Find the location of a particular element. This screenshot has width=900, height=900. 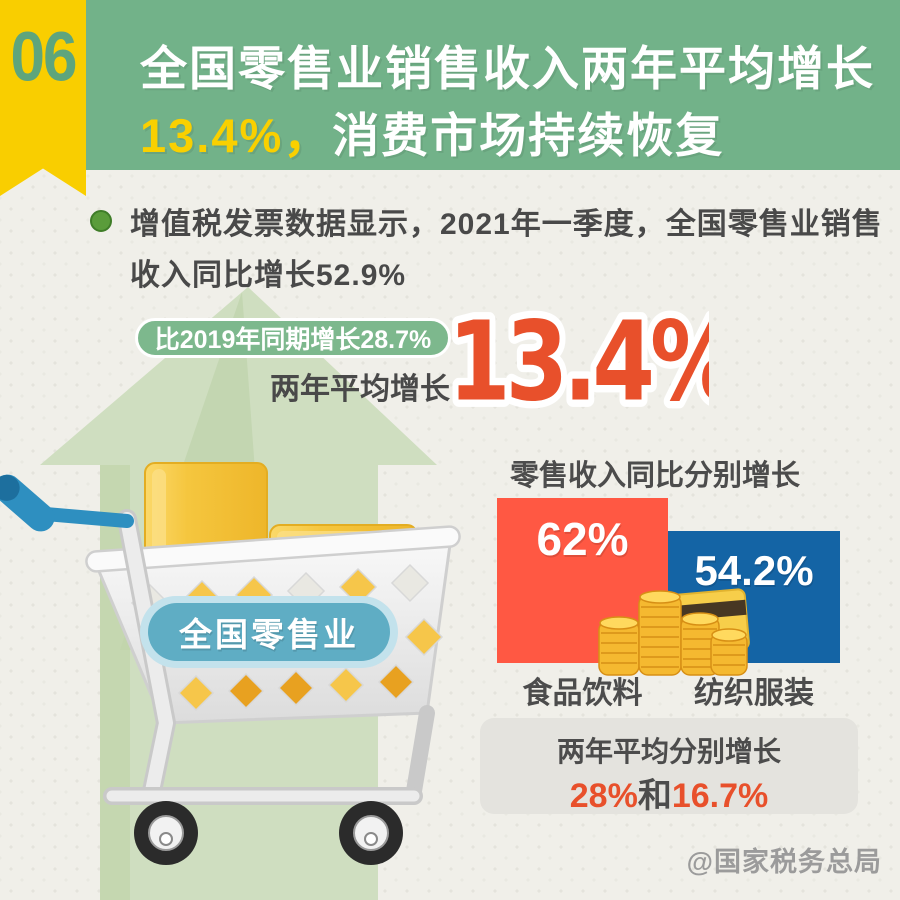

cart-wheels is located at coordinates (268, 833).